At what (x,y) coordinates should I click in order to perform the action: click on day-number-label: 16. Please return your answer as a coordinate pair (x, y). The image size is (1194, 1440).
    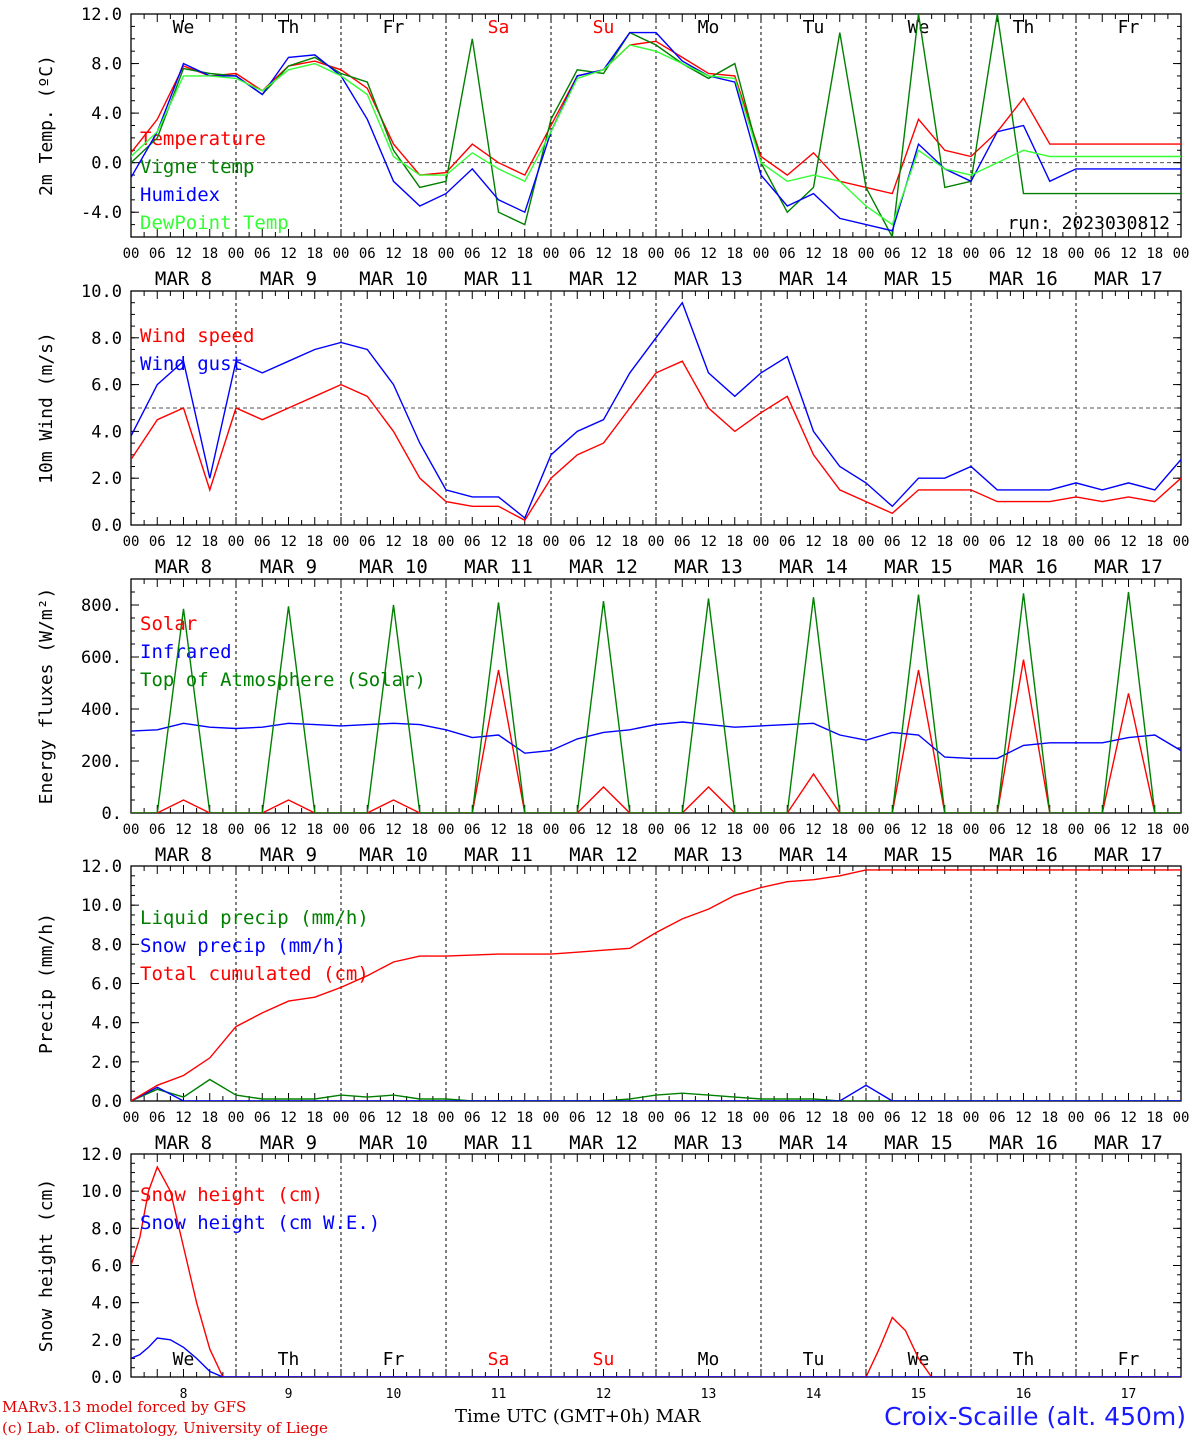
    Looking at the image, I should click on (1024, 1394).